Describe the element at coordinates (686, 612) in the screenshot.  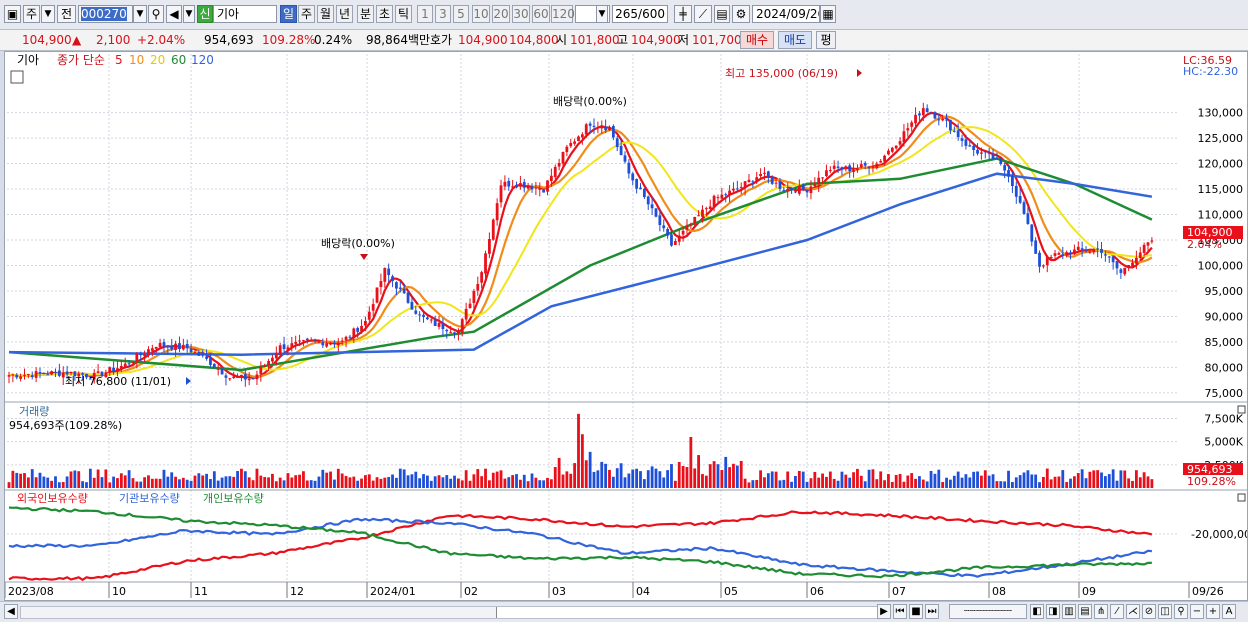
I see `scroll-thumb` at that location.